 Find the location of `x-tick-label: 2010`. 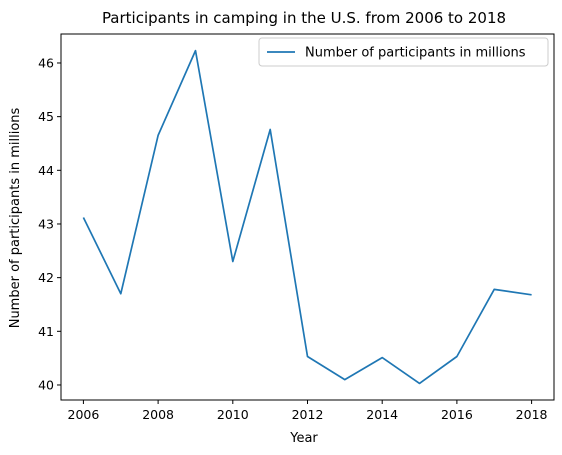

x-tick-label: 2010 is located at coordinates (233, 414).